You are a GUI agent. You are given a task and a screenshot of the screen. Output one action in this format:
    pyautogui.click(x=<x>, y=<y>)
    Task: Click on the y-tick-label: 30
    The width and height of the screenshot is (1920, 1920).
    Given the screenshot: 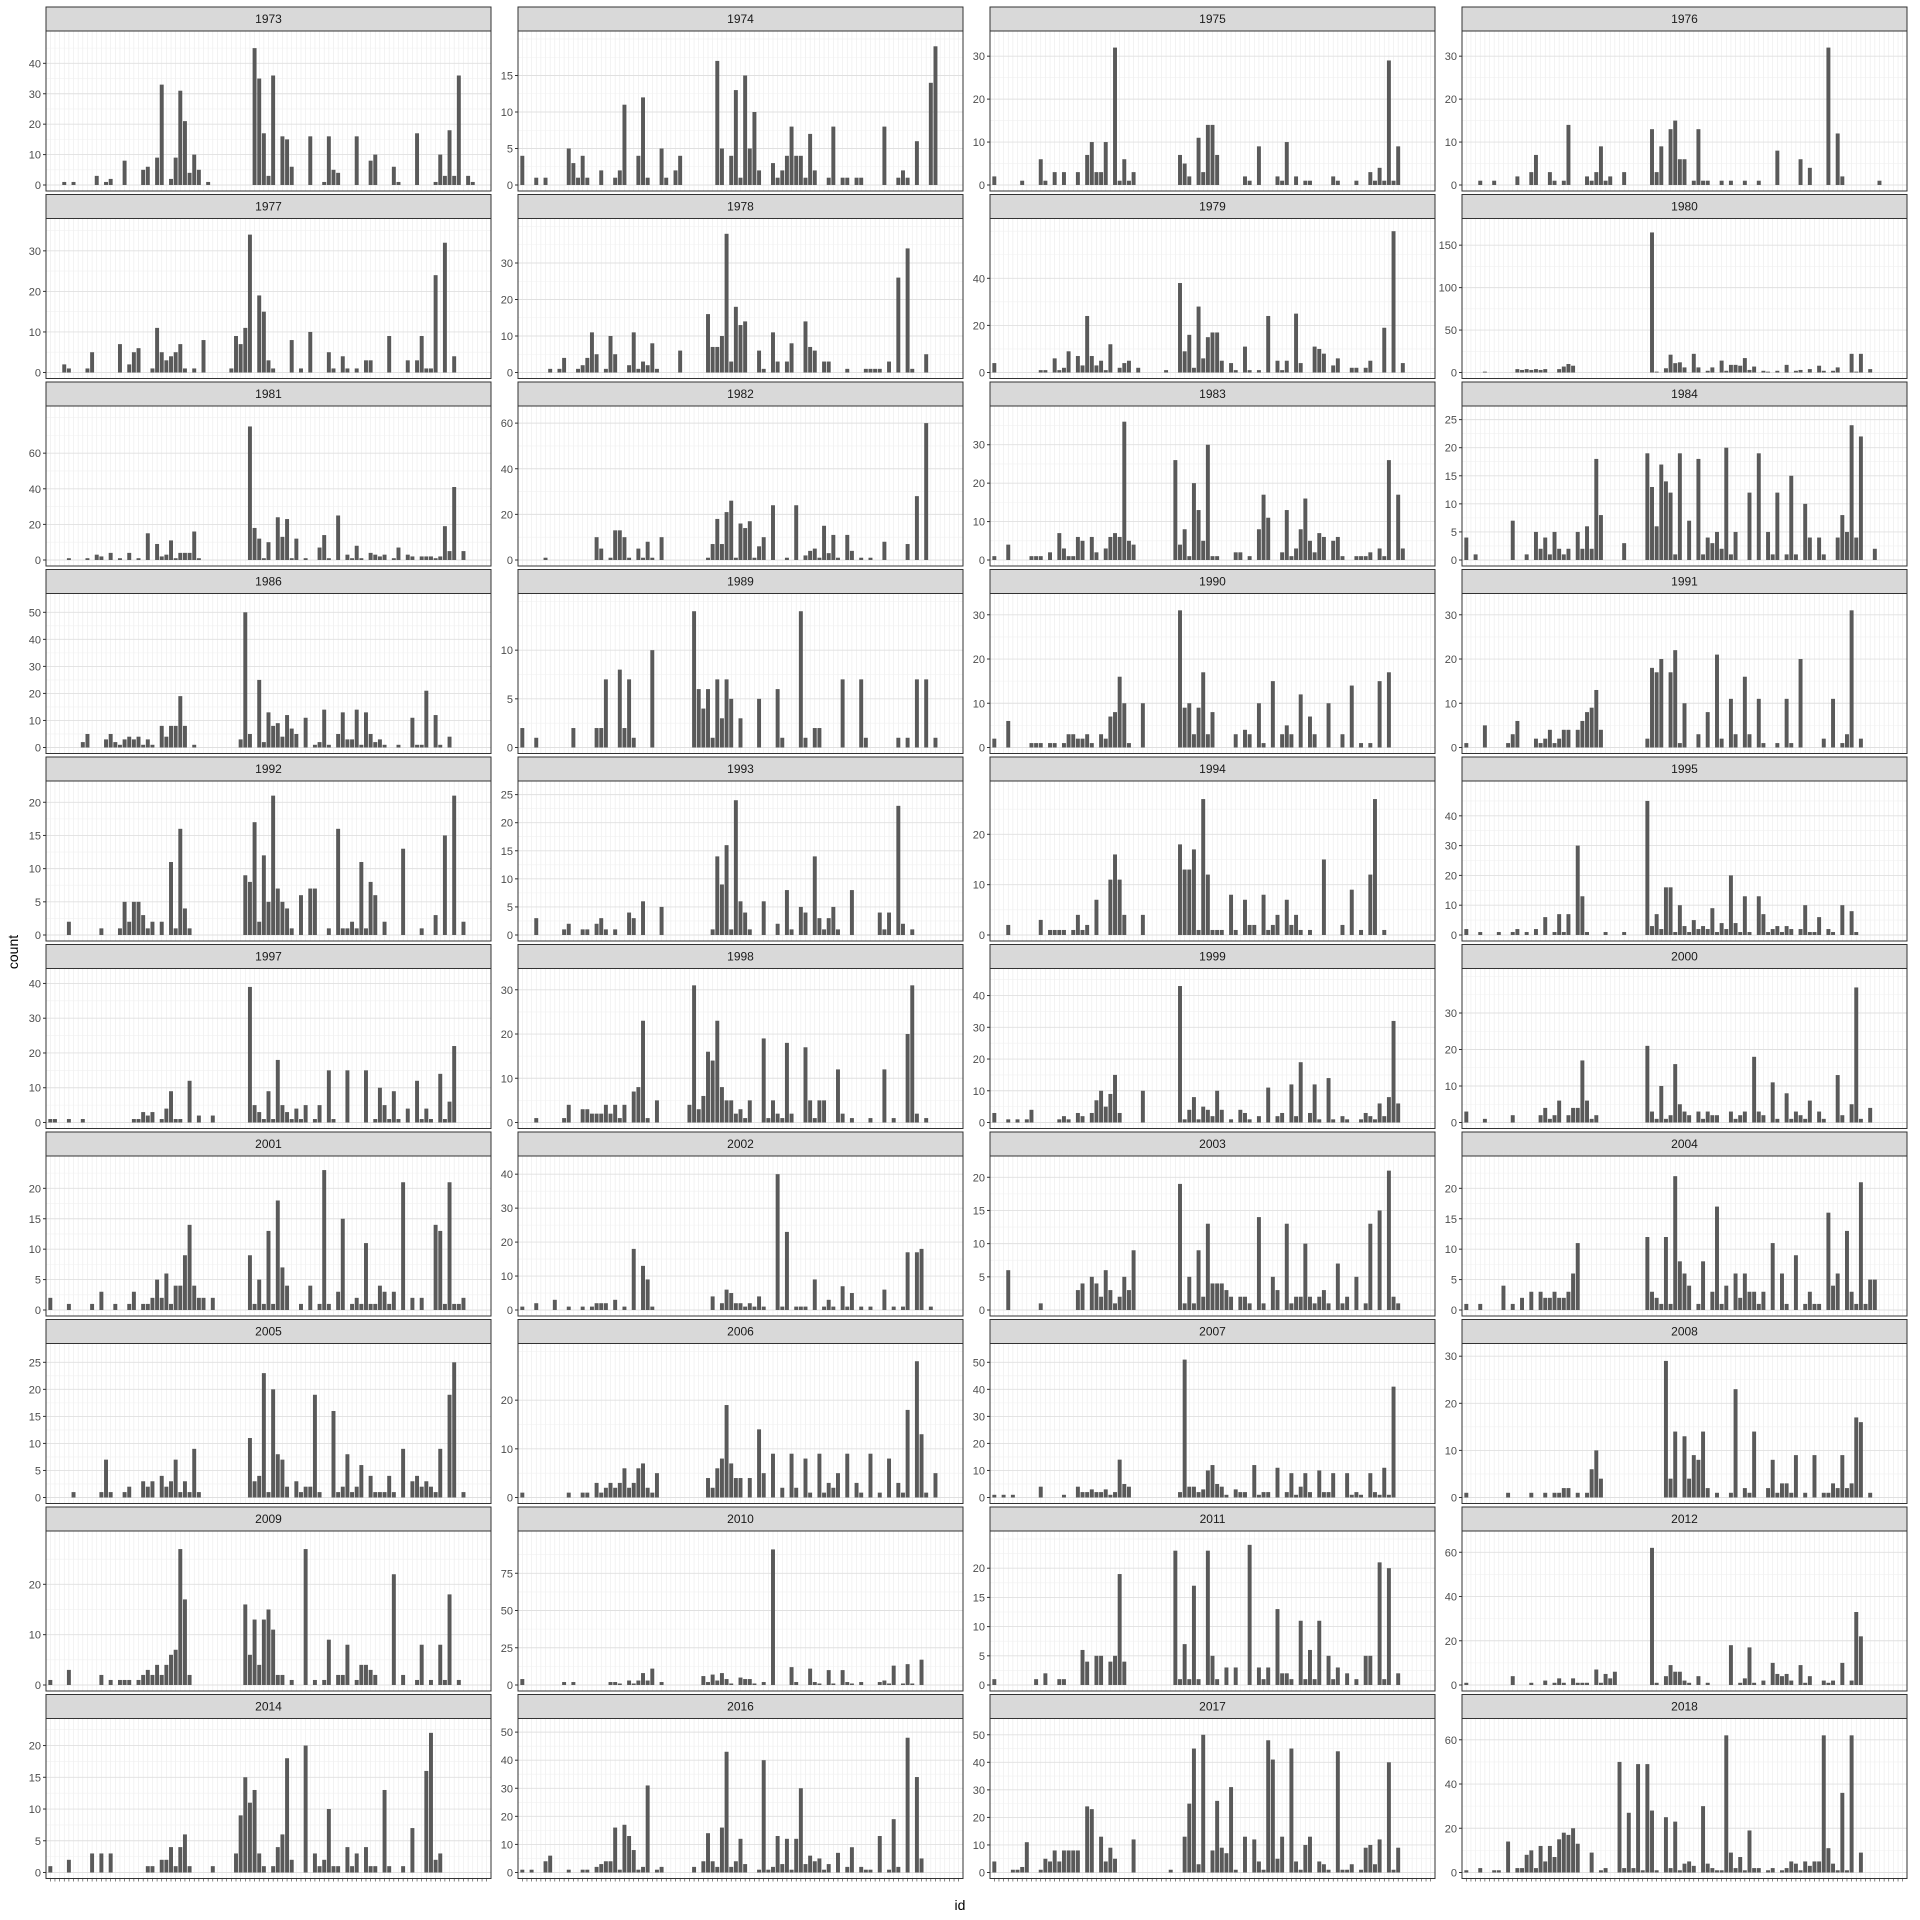 What is the action you would take?
    pyautogui.click(x=1451, y=1014)
    